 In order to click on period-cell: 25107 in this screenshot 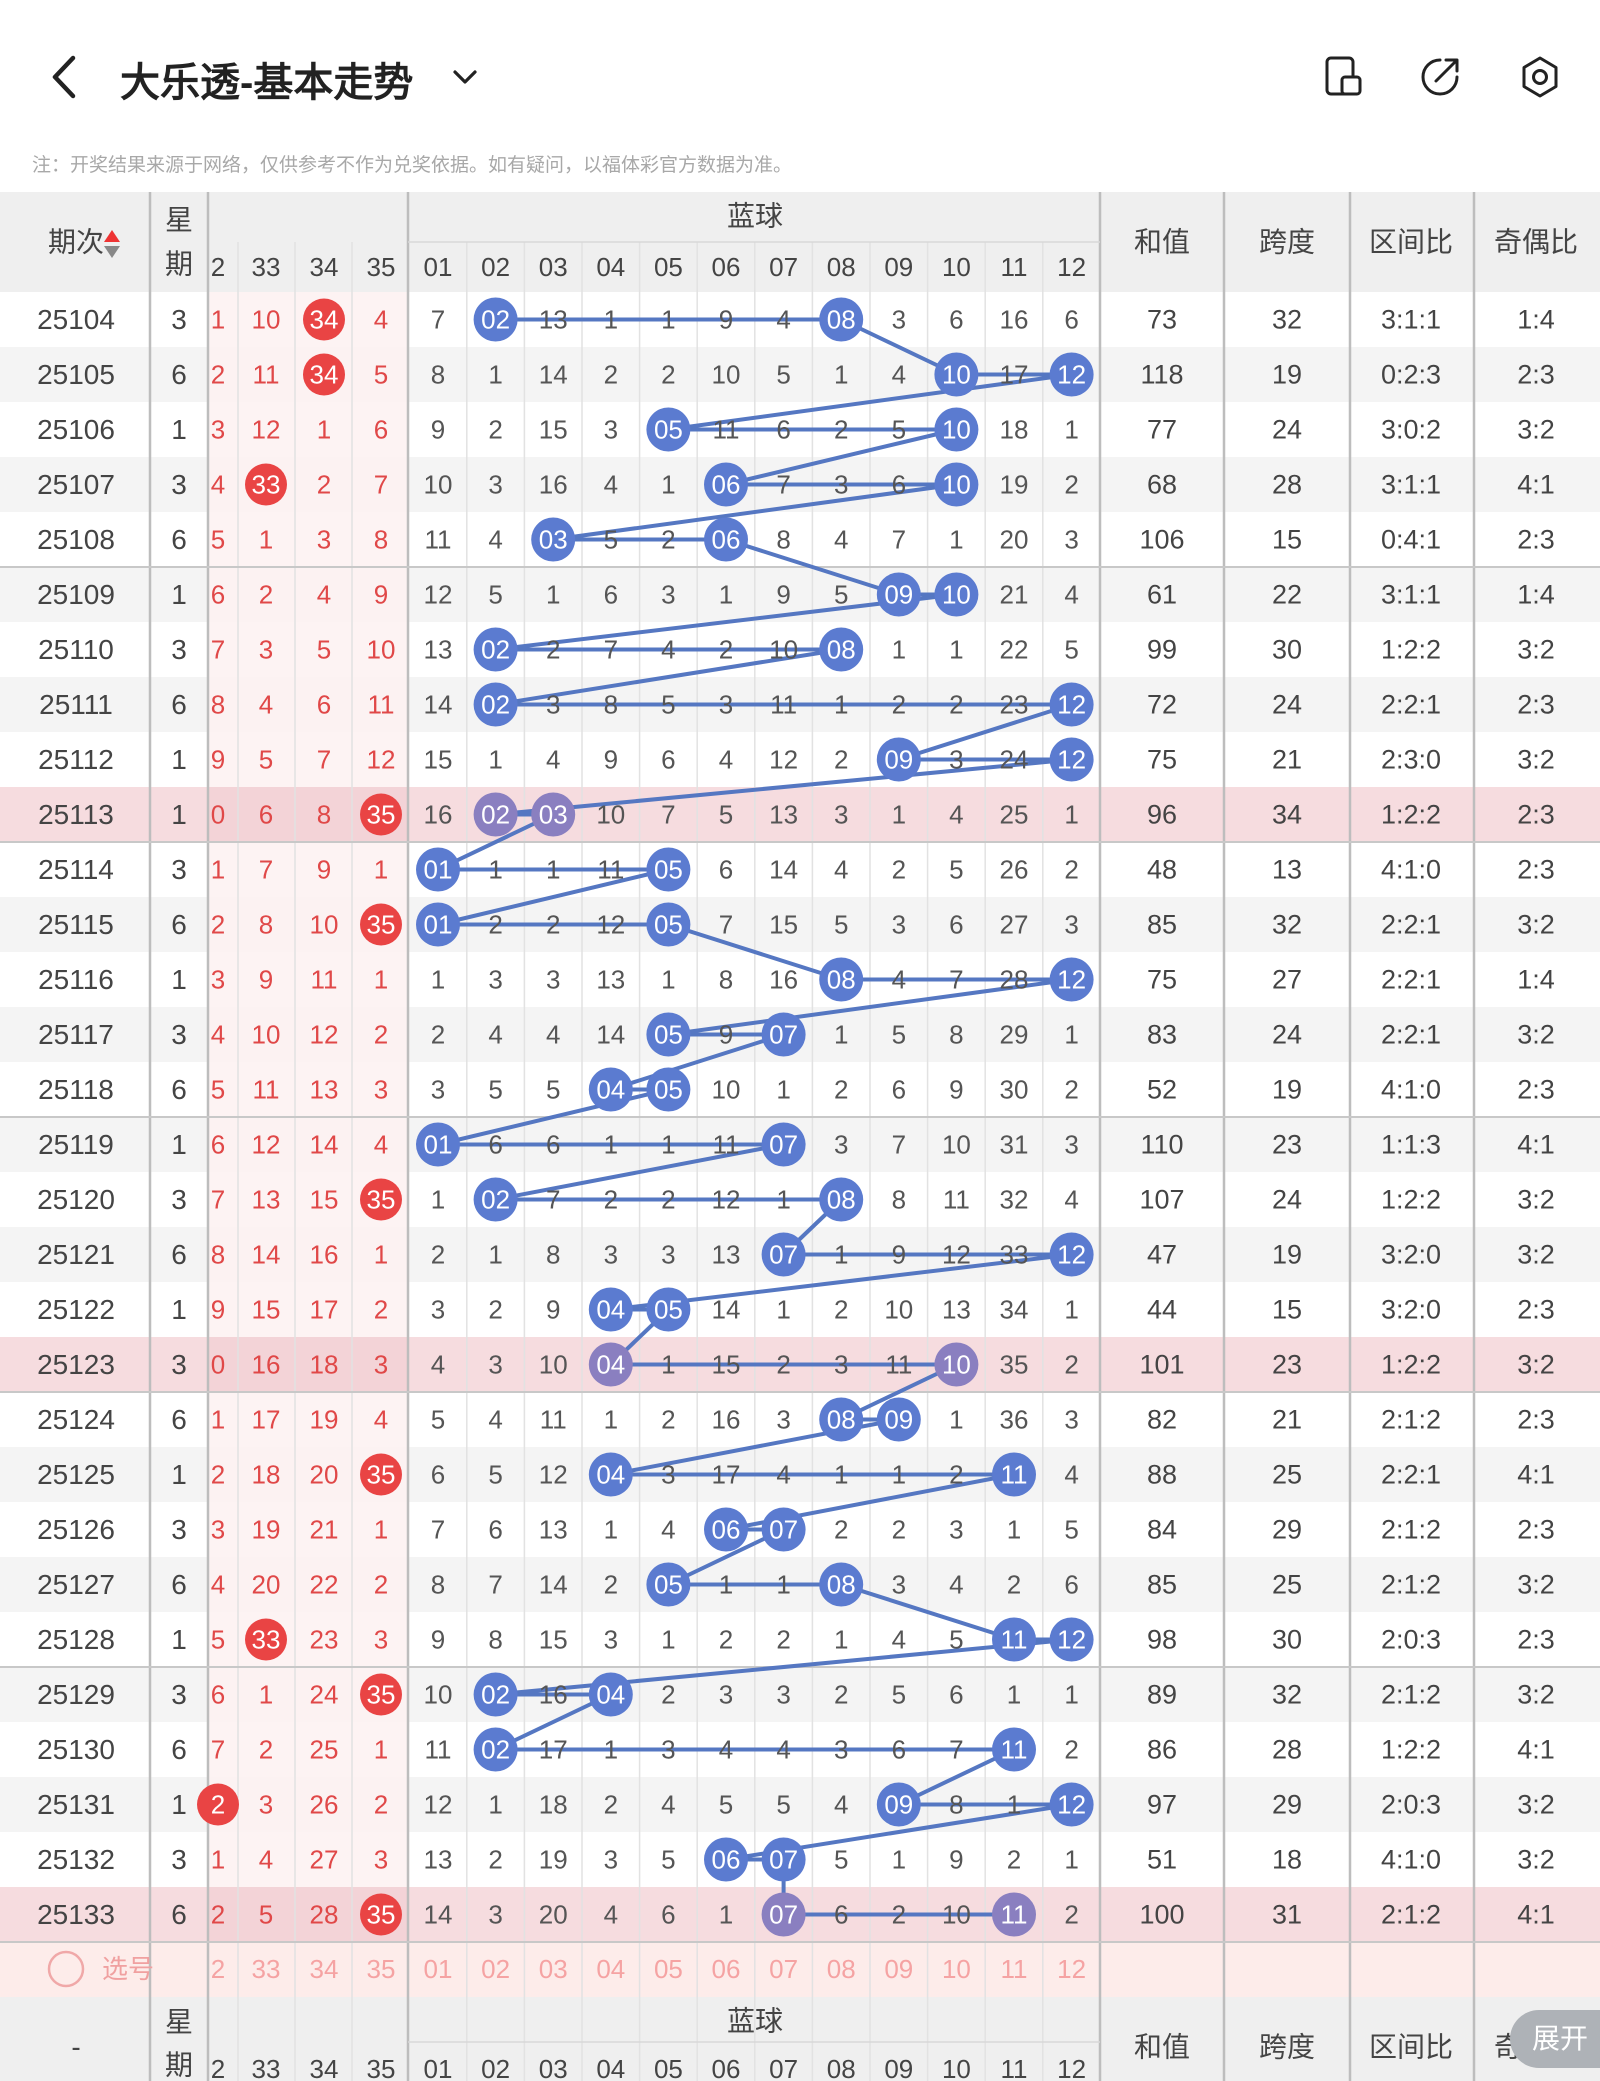, I will do `click(76, 484)`.